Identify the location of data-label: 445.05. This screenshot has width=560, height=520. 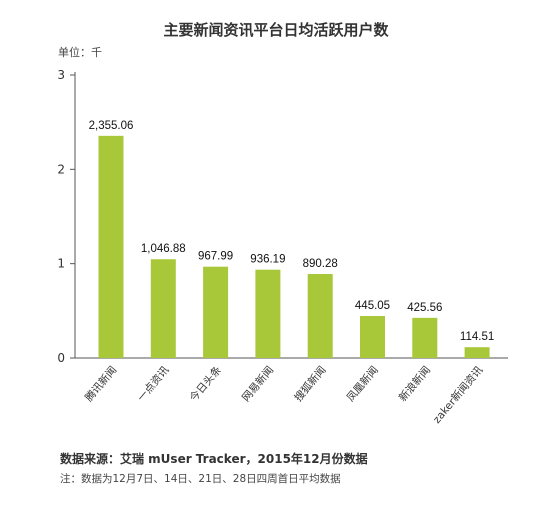
(372, 306).